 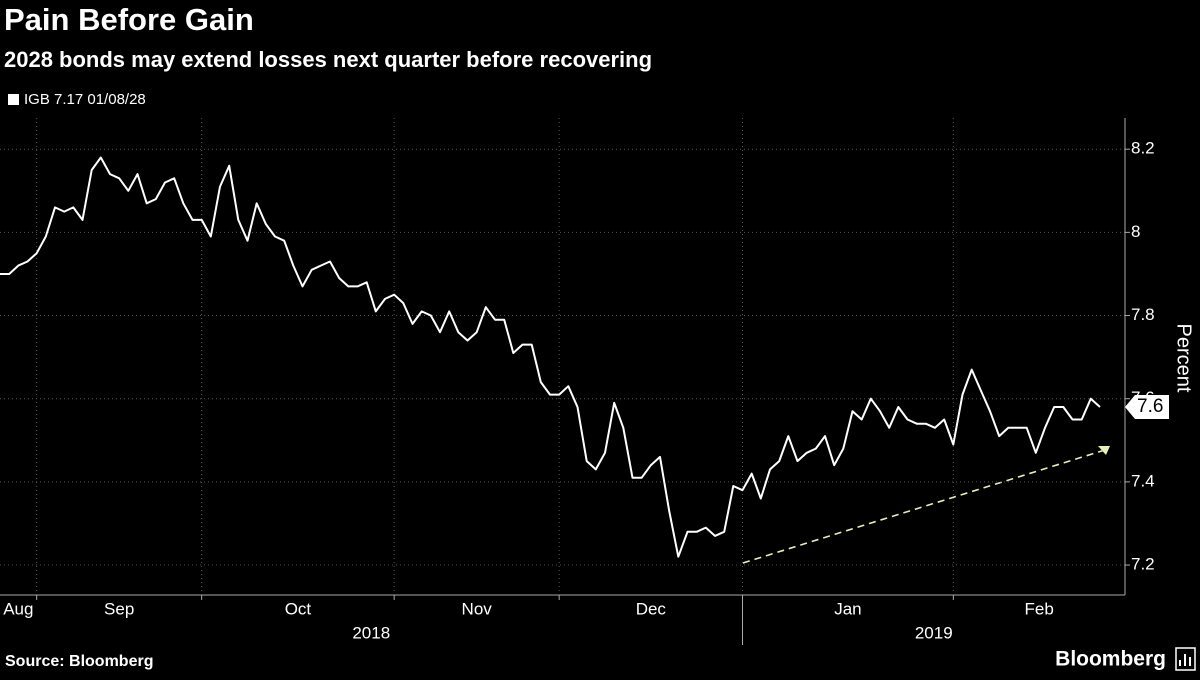 What do you see at coordinates (1143, 480) in the screenshot?
I see `y-tick-label: 7.4` at bounding box center [1143, 480].